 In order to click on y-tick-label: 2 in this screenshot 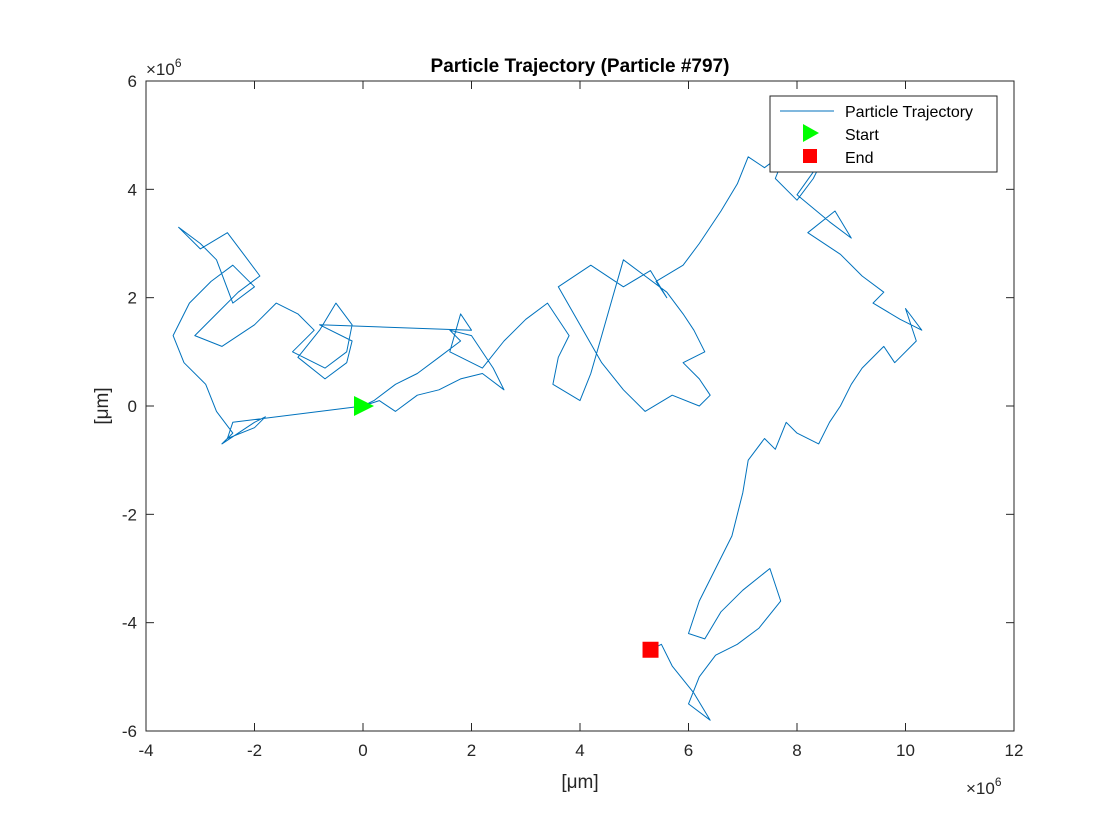, I will do `click(132, 298)`.